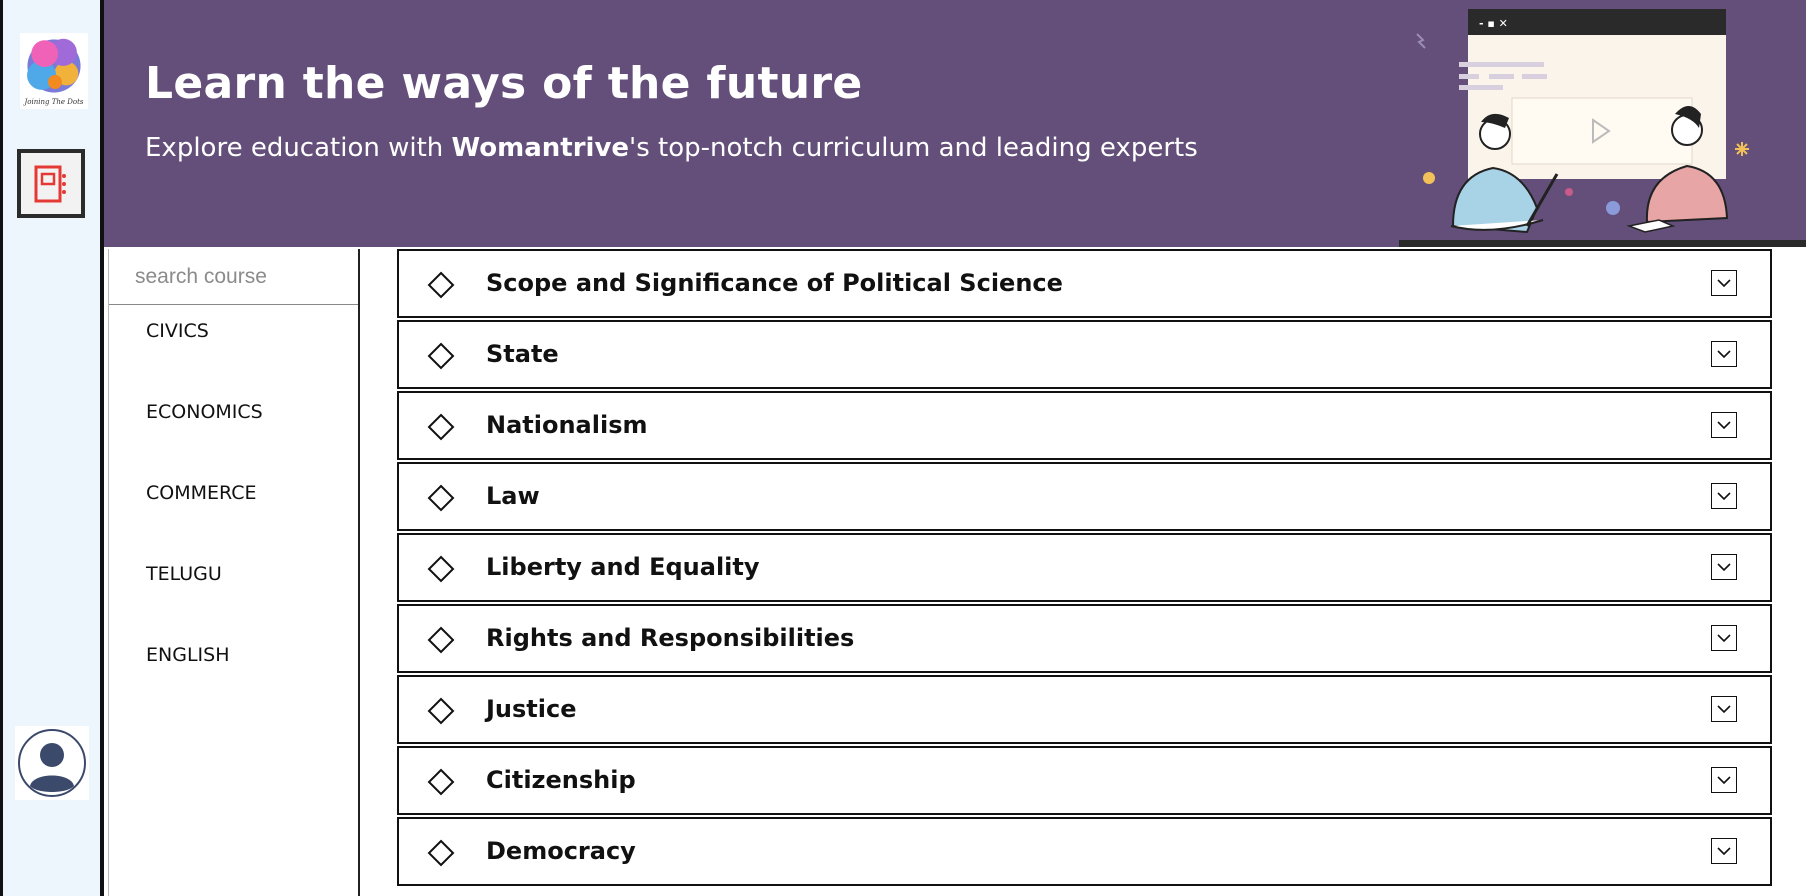 This screenshot has width=1806, height=896. What do you see at coordinates (54, 66) in the screenshot?
I see `logo-mark` at bounding box center [54, 66].